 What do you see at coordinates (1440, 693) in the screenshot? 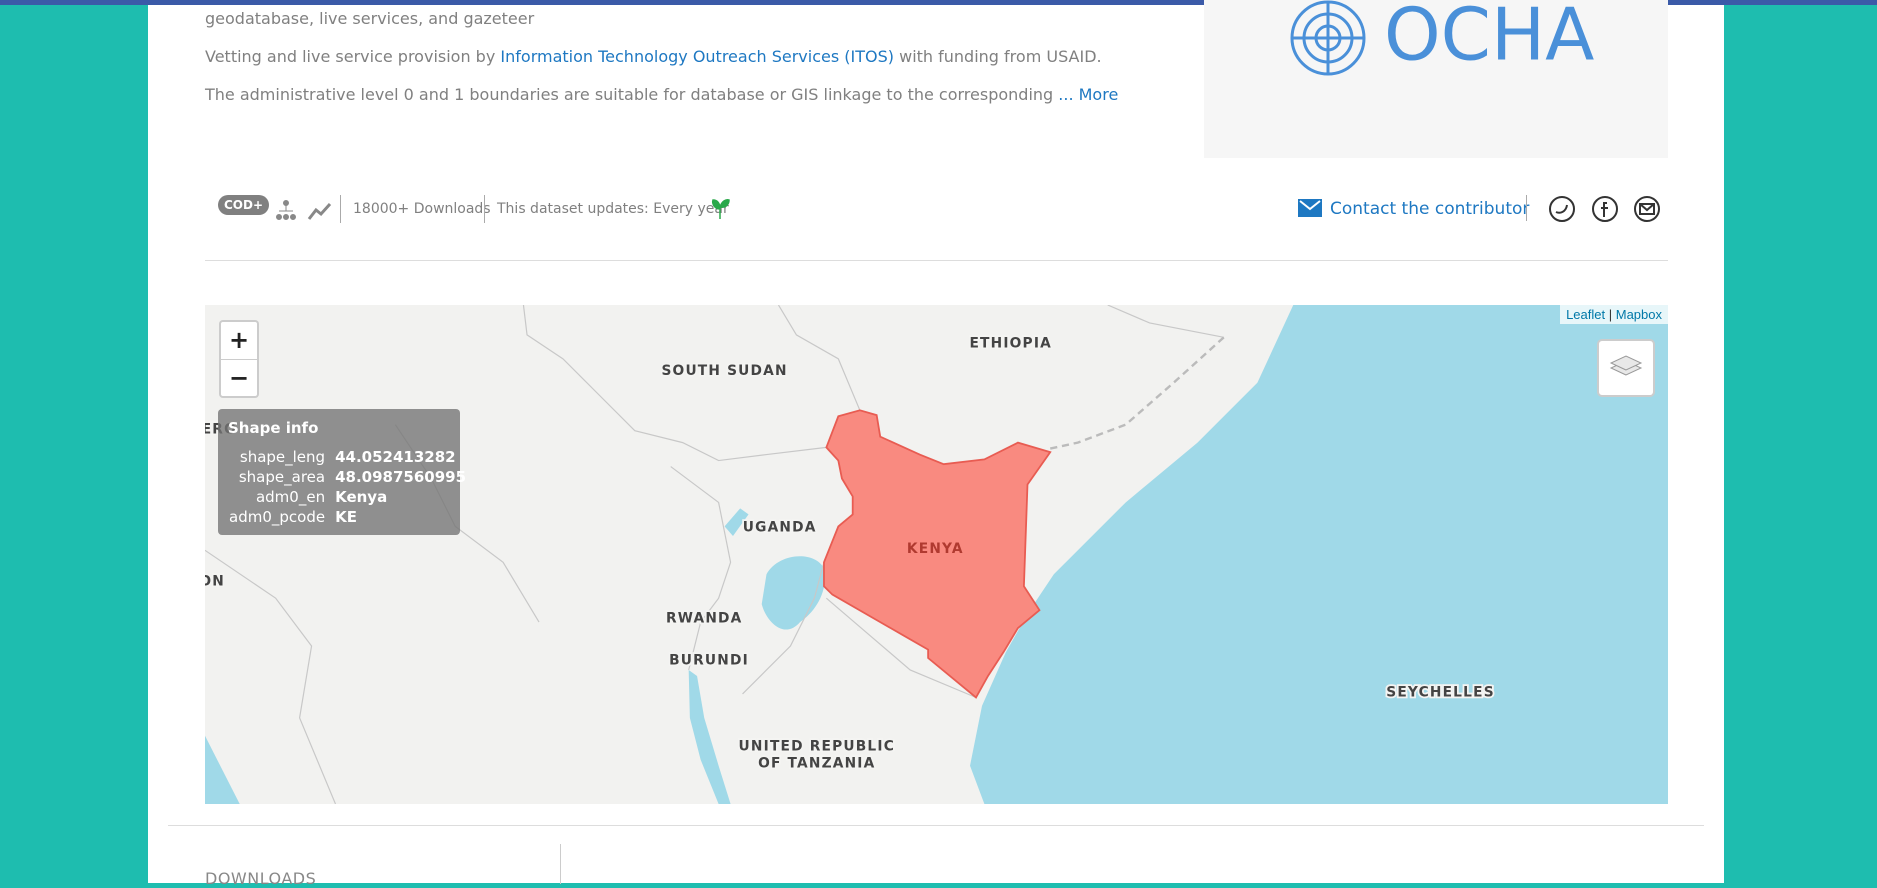
I see `map-label: SEYCHELLES` at bounding box center [1440, 693].